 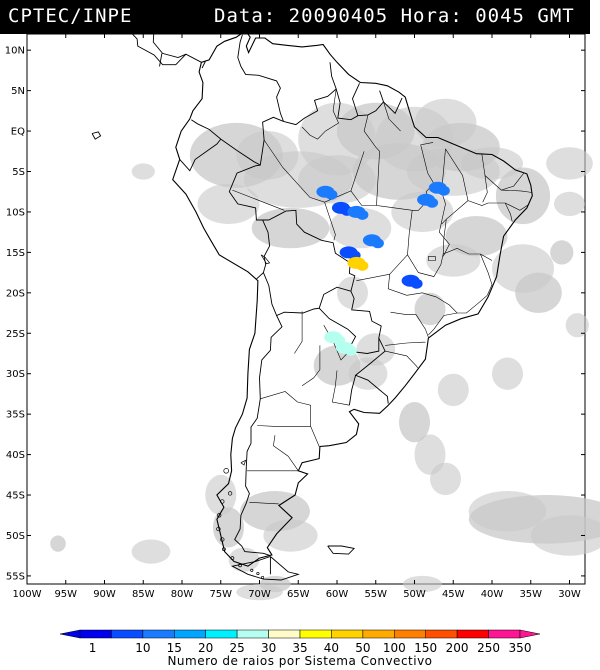 I want to click on legend-labels: 1 10 15 20 25 30 35 40 50 100 150 200 250 350, so click(x=310, y=647).